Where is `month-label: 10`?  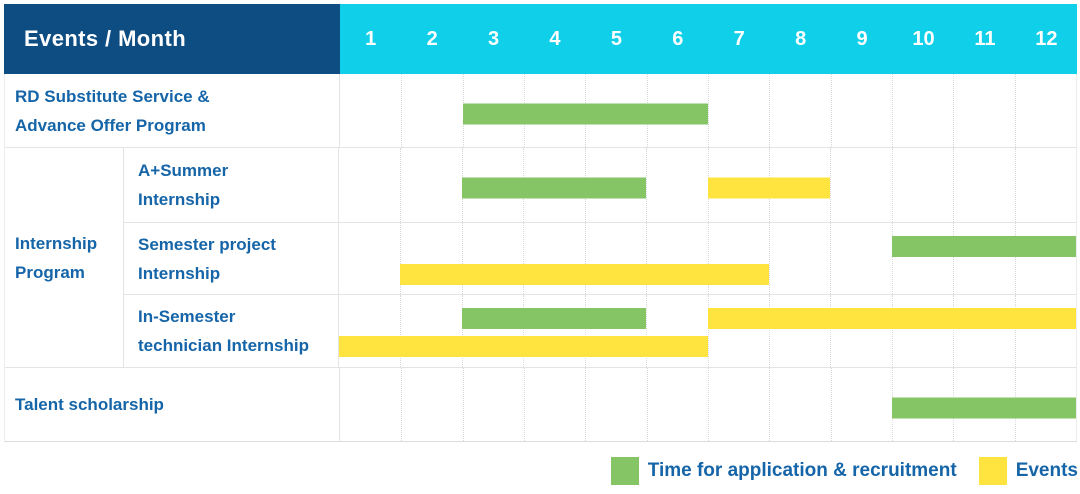
month-label: 10 is located at coordinates (923, 38).